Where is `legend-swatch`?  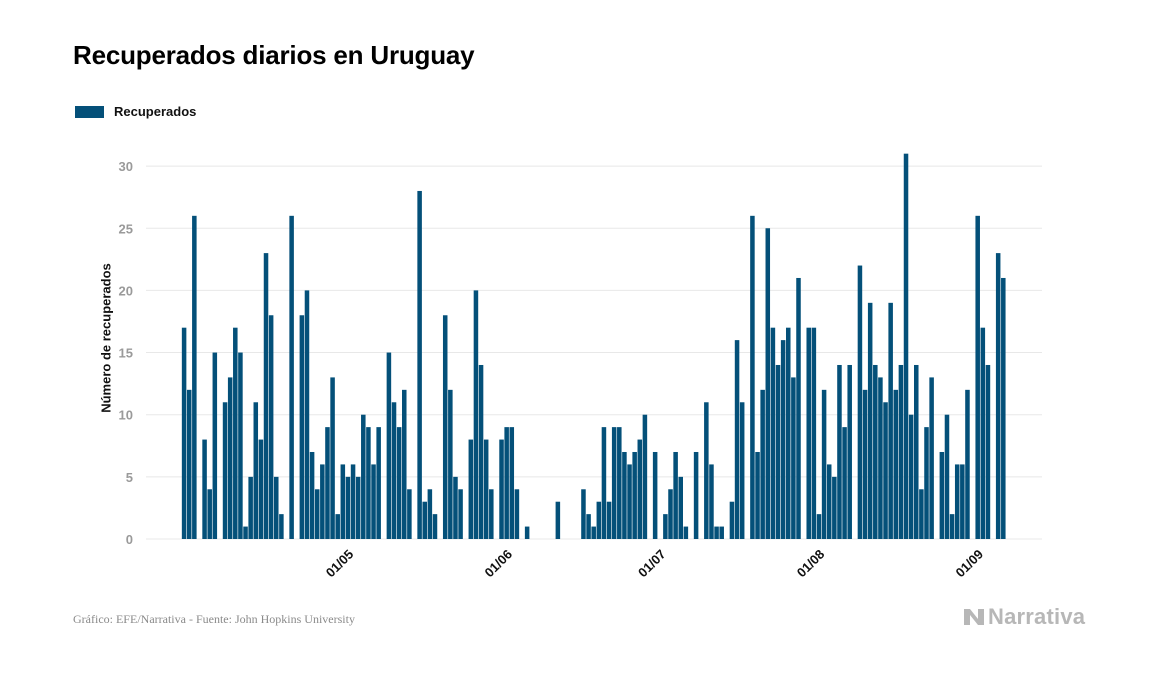 legend-swatch is located at coordinates (89, 111).